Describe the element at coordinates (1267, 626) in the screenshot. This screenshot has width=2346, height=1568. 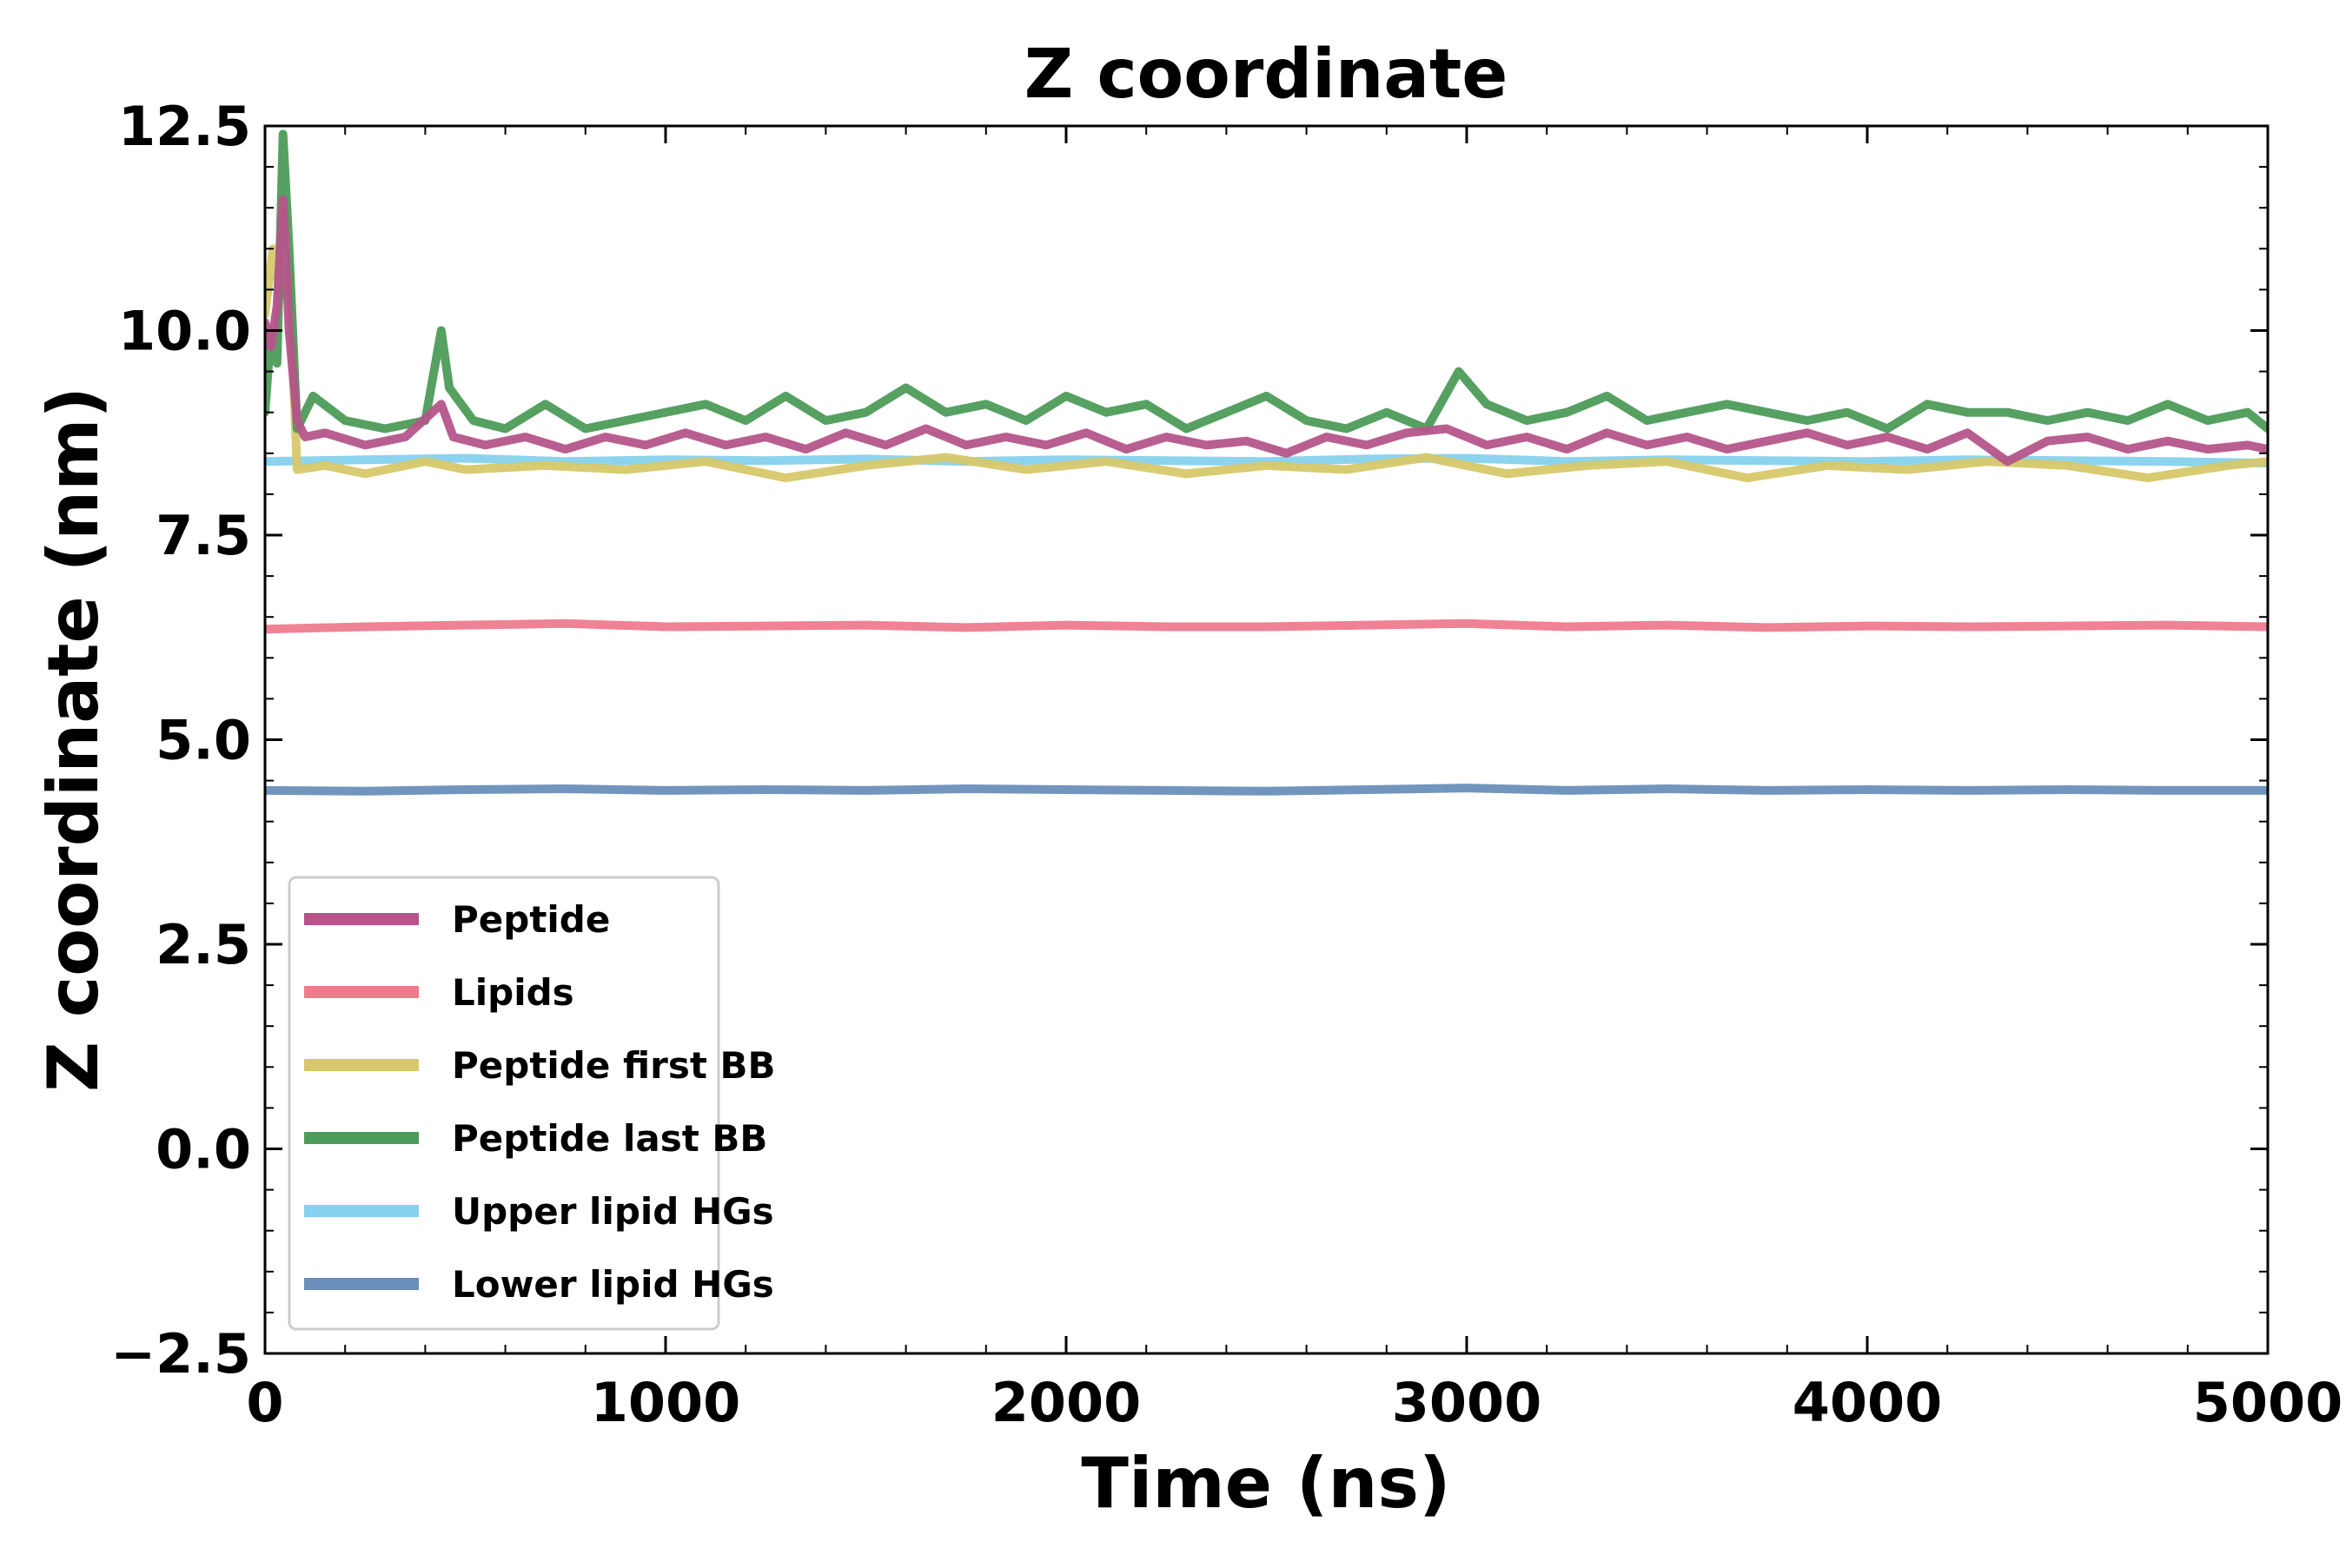
I see `series-line-lipids` at that location.